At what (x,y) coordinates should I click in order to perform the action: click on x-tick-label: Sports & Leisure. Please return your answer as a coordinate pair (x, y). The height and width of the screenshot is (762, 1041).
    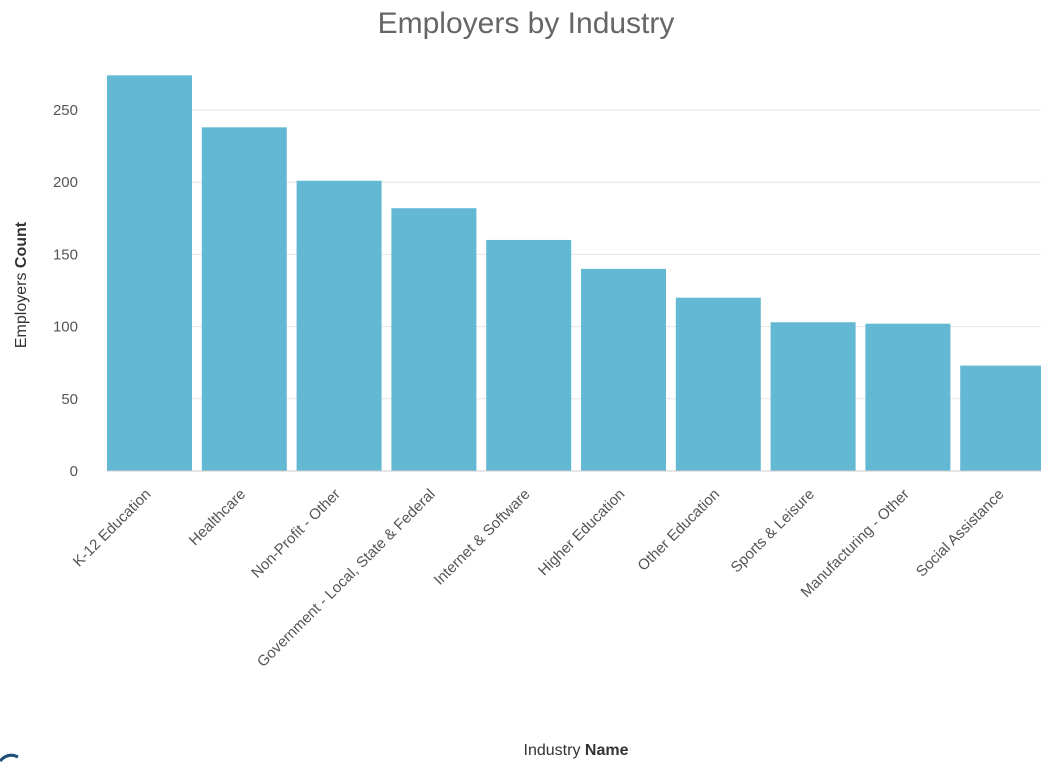
    Looking at the image, I should click on (772, 531).